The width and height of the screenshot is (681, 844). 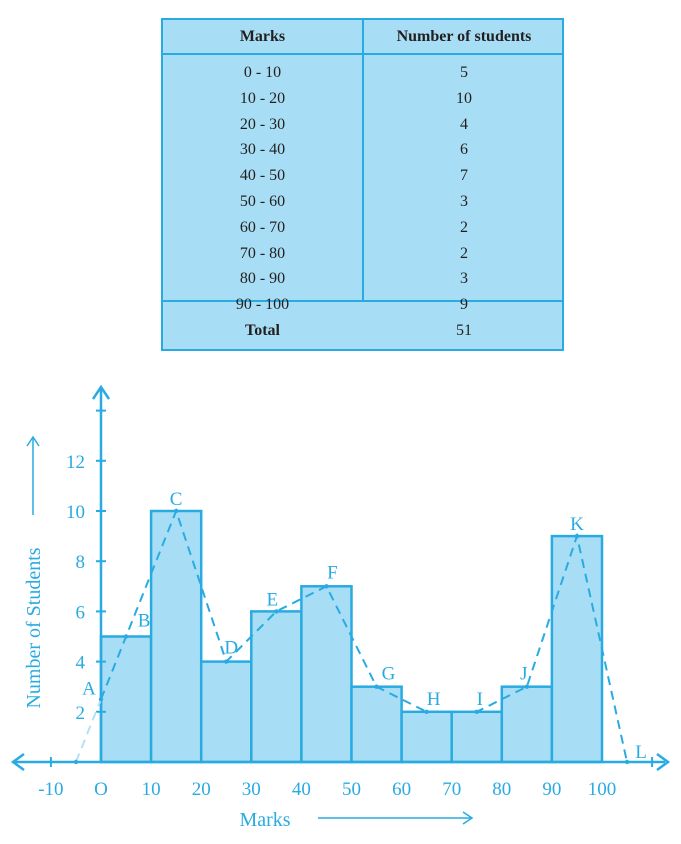 I want to click on x-tick-label: -10, so click(x=50, y=789).